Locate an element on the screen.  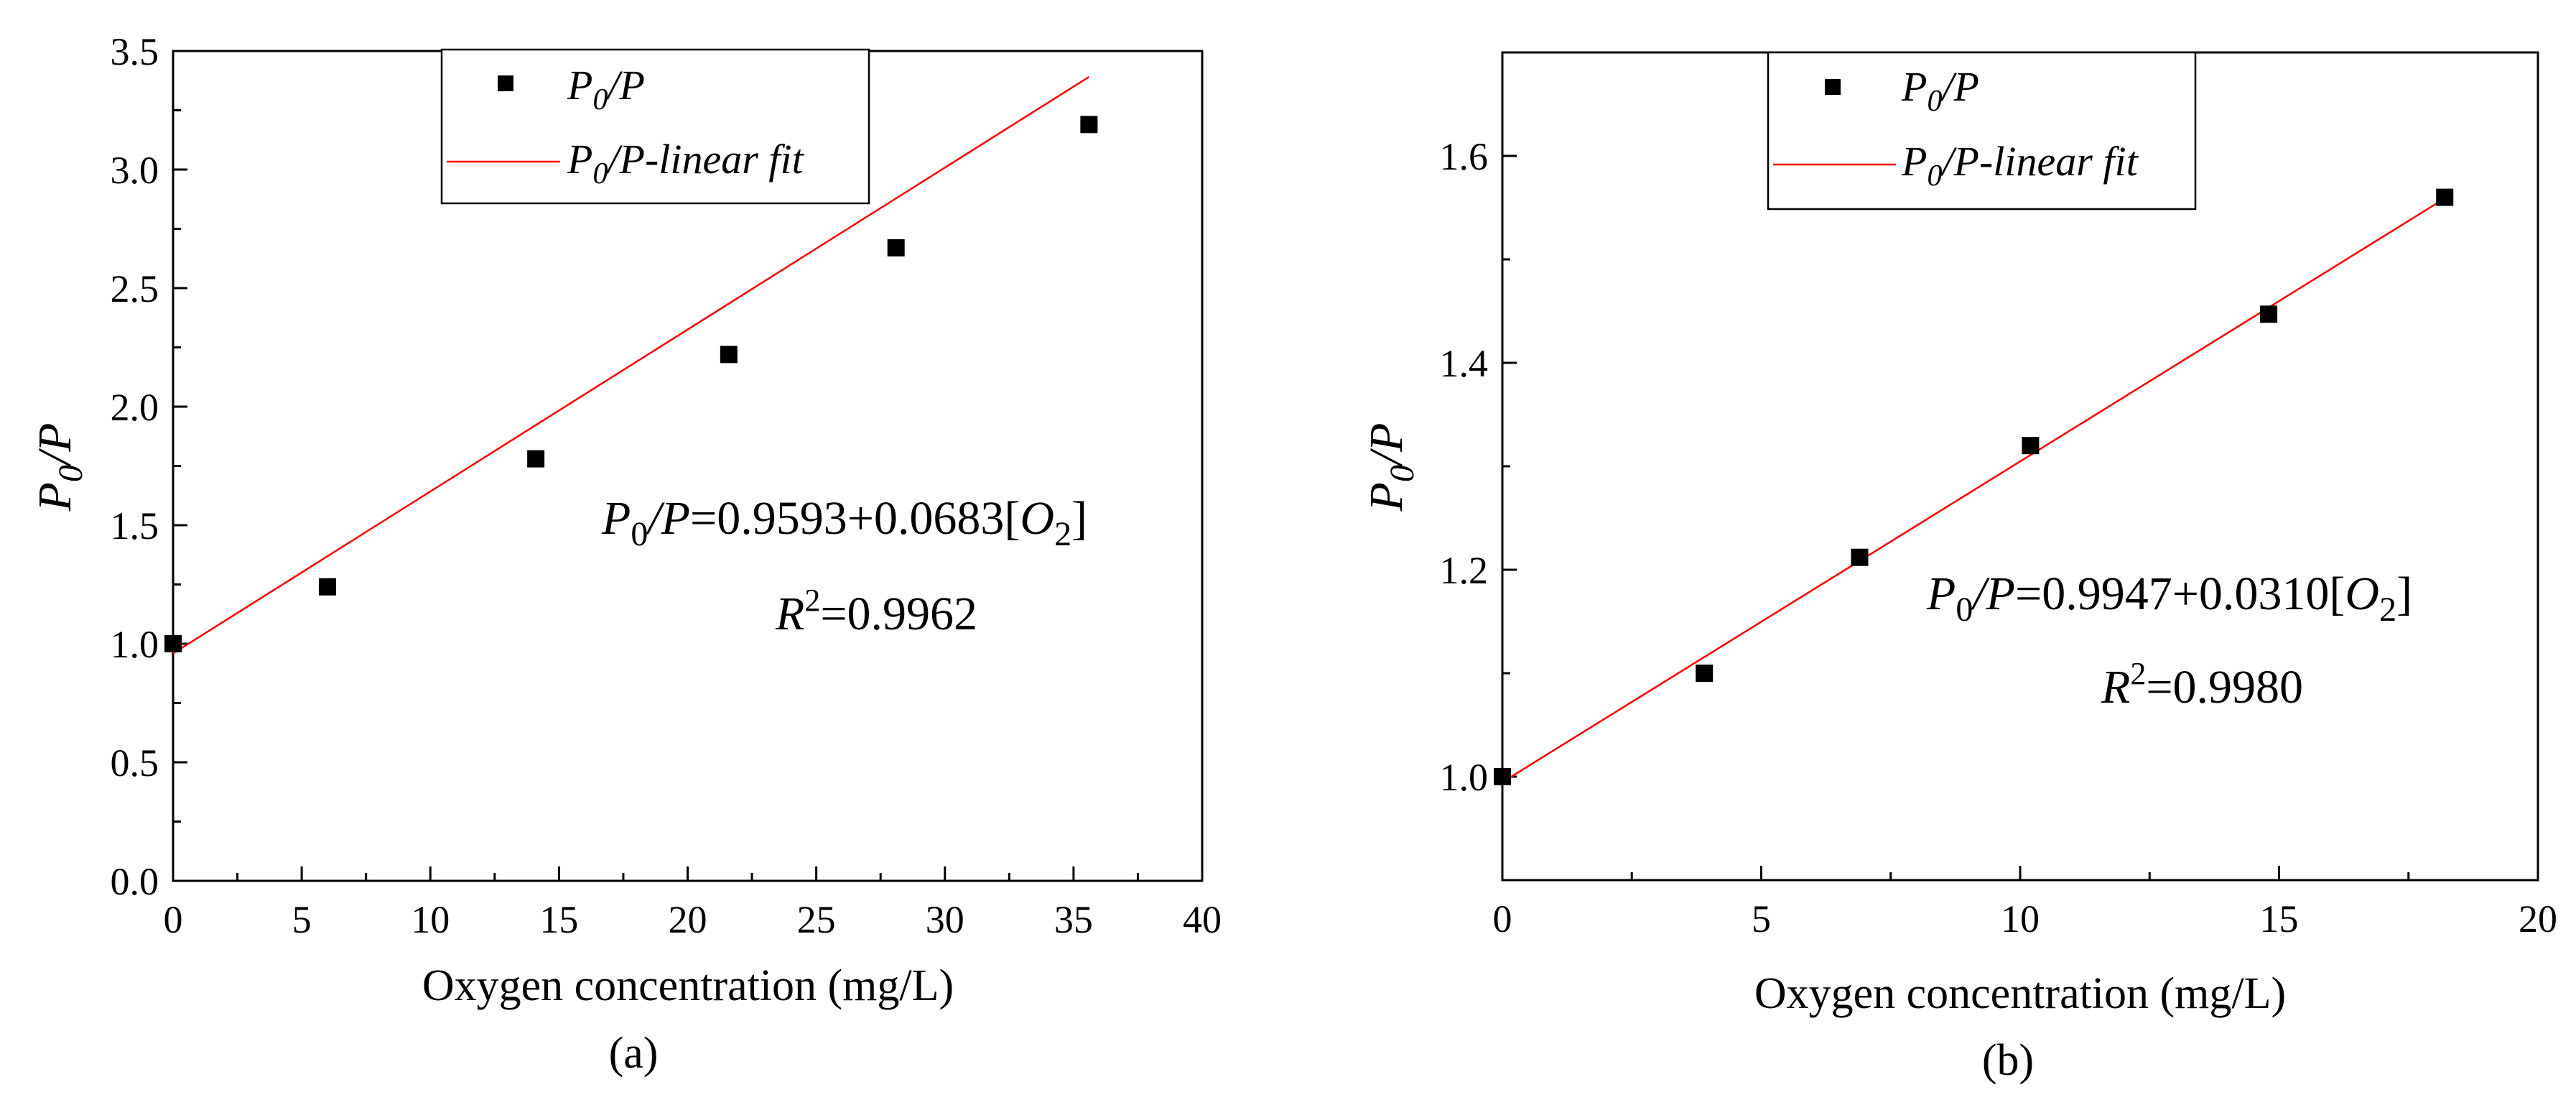
chart-b-x-axis-title: Oxygen concentration (mg/L) is located at coordinates (2020, 993).